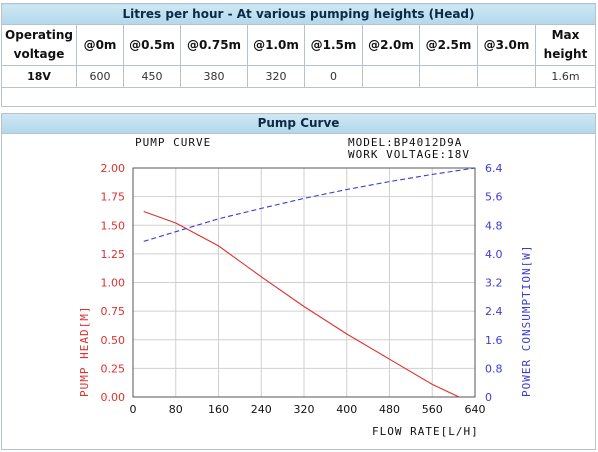 The height and width of the screenshot is (452, 598). What do you see at coordinates (494, 225) in the screenshot?
I see `y-right-tick-label: 4.8` at bounding box center [494, 225].